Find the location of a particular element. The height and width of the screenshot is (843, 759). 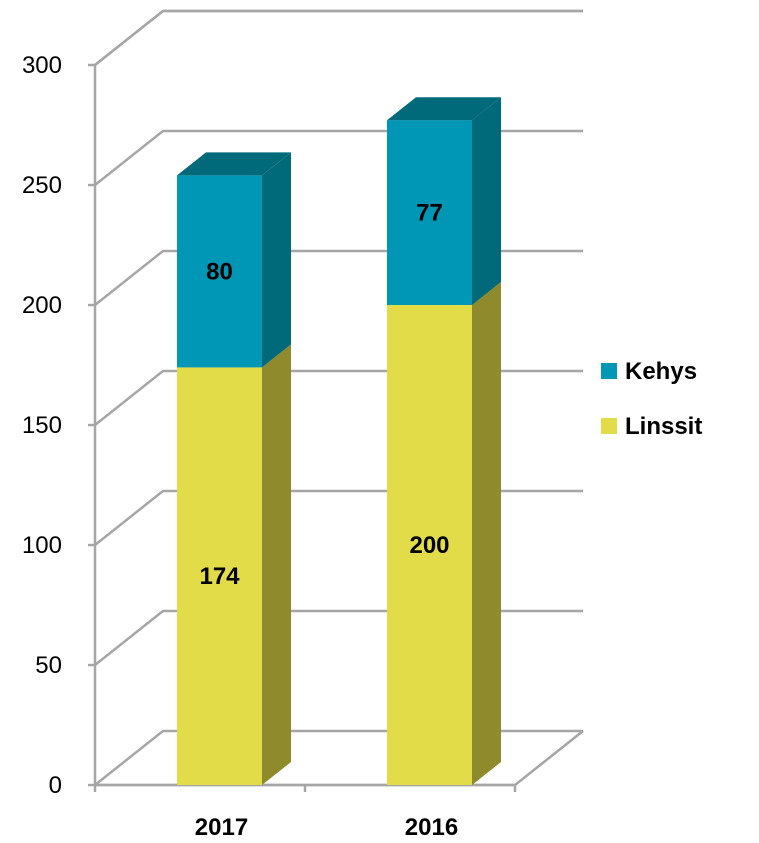

y-tick-labels: 0 50 100 150 200 250 300 is located at coordinates (42, 425).